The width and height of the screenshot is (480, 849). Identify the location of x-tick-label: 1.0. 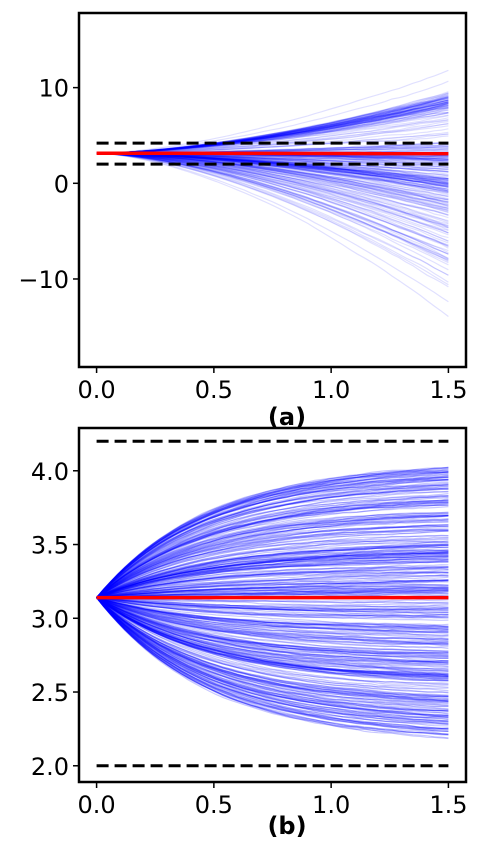
(331, 805).